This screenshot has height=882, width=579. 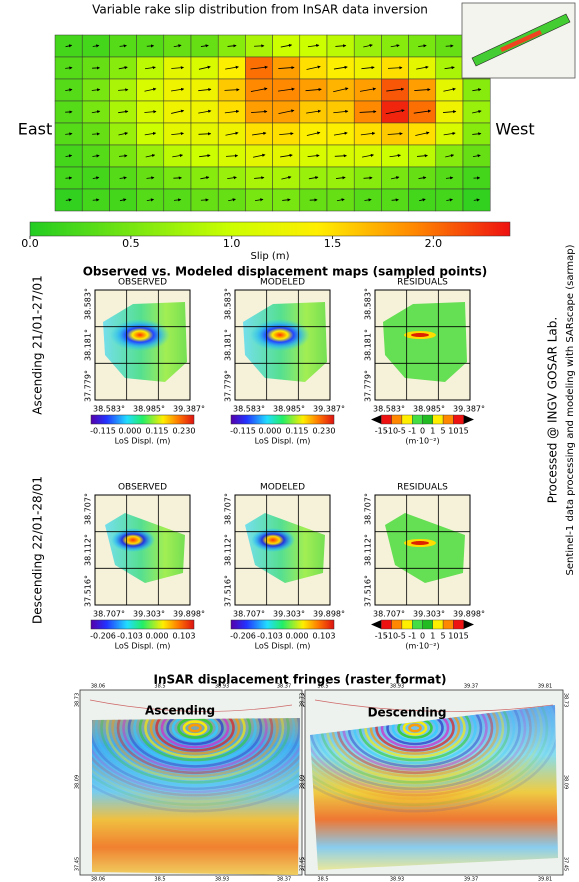 I want to click on colorbar-tick-label: 1.5, so click(x=333, y=243).